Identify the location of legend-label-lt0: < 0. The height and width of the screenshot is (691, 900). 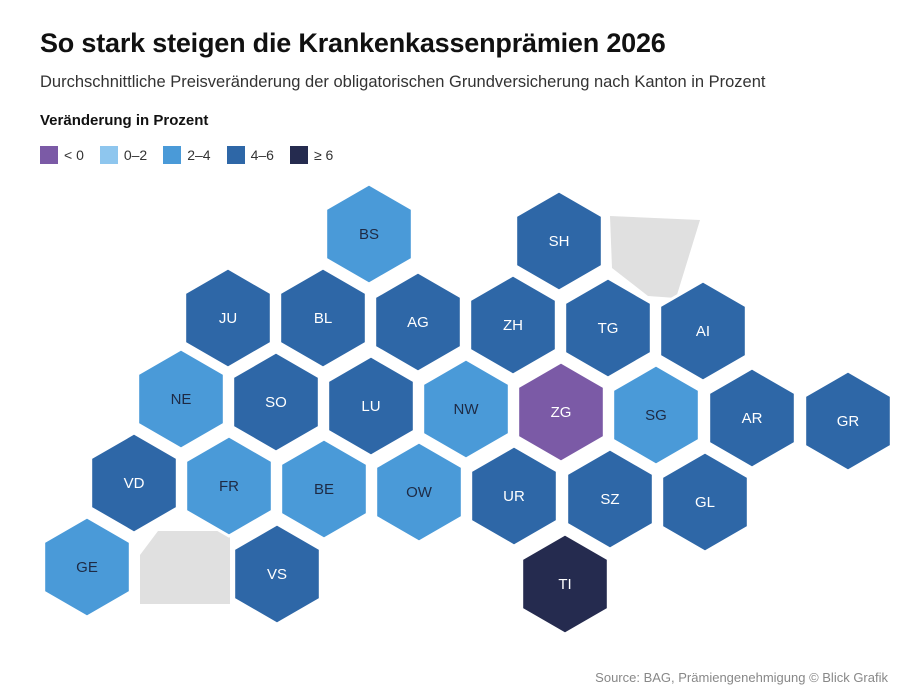
(74, 155).